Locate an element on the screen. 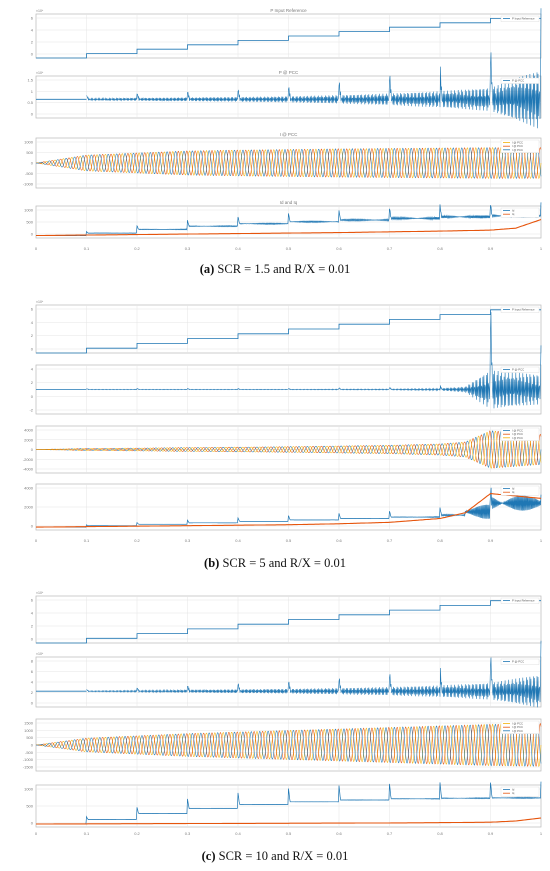  y-tick-label: -1000 is located at coordinates (28, 759).